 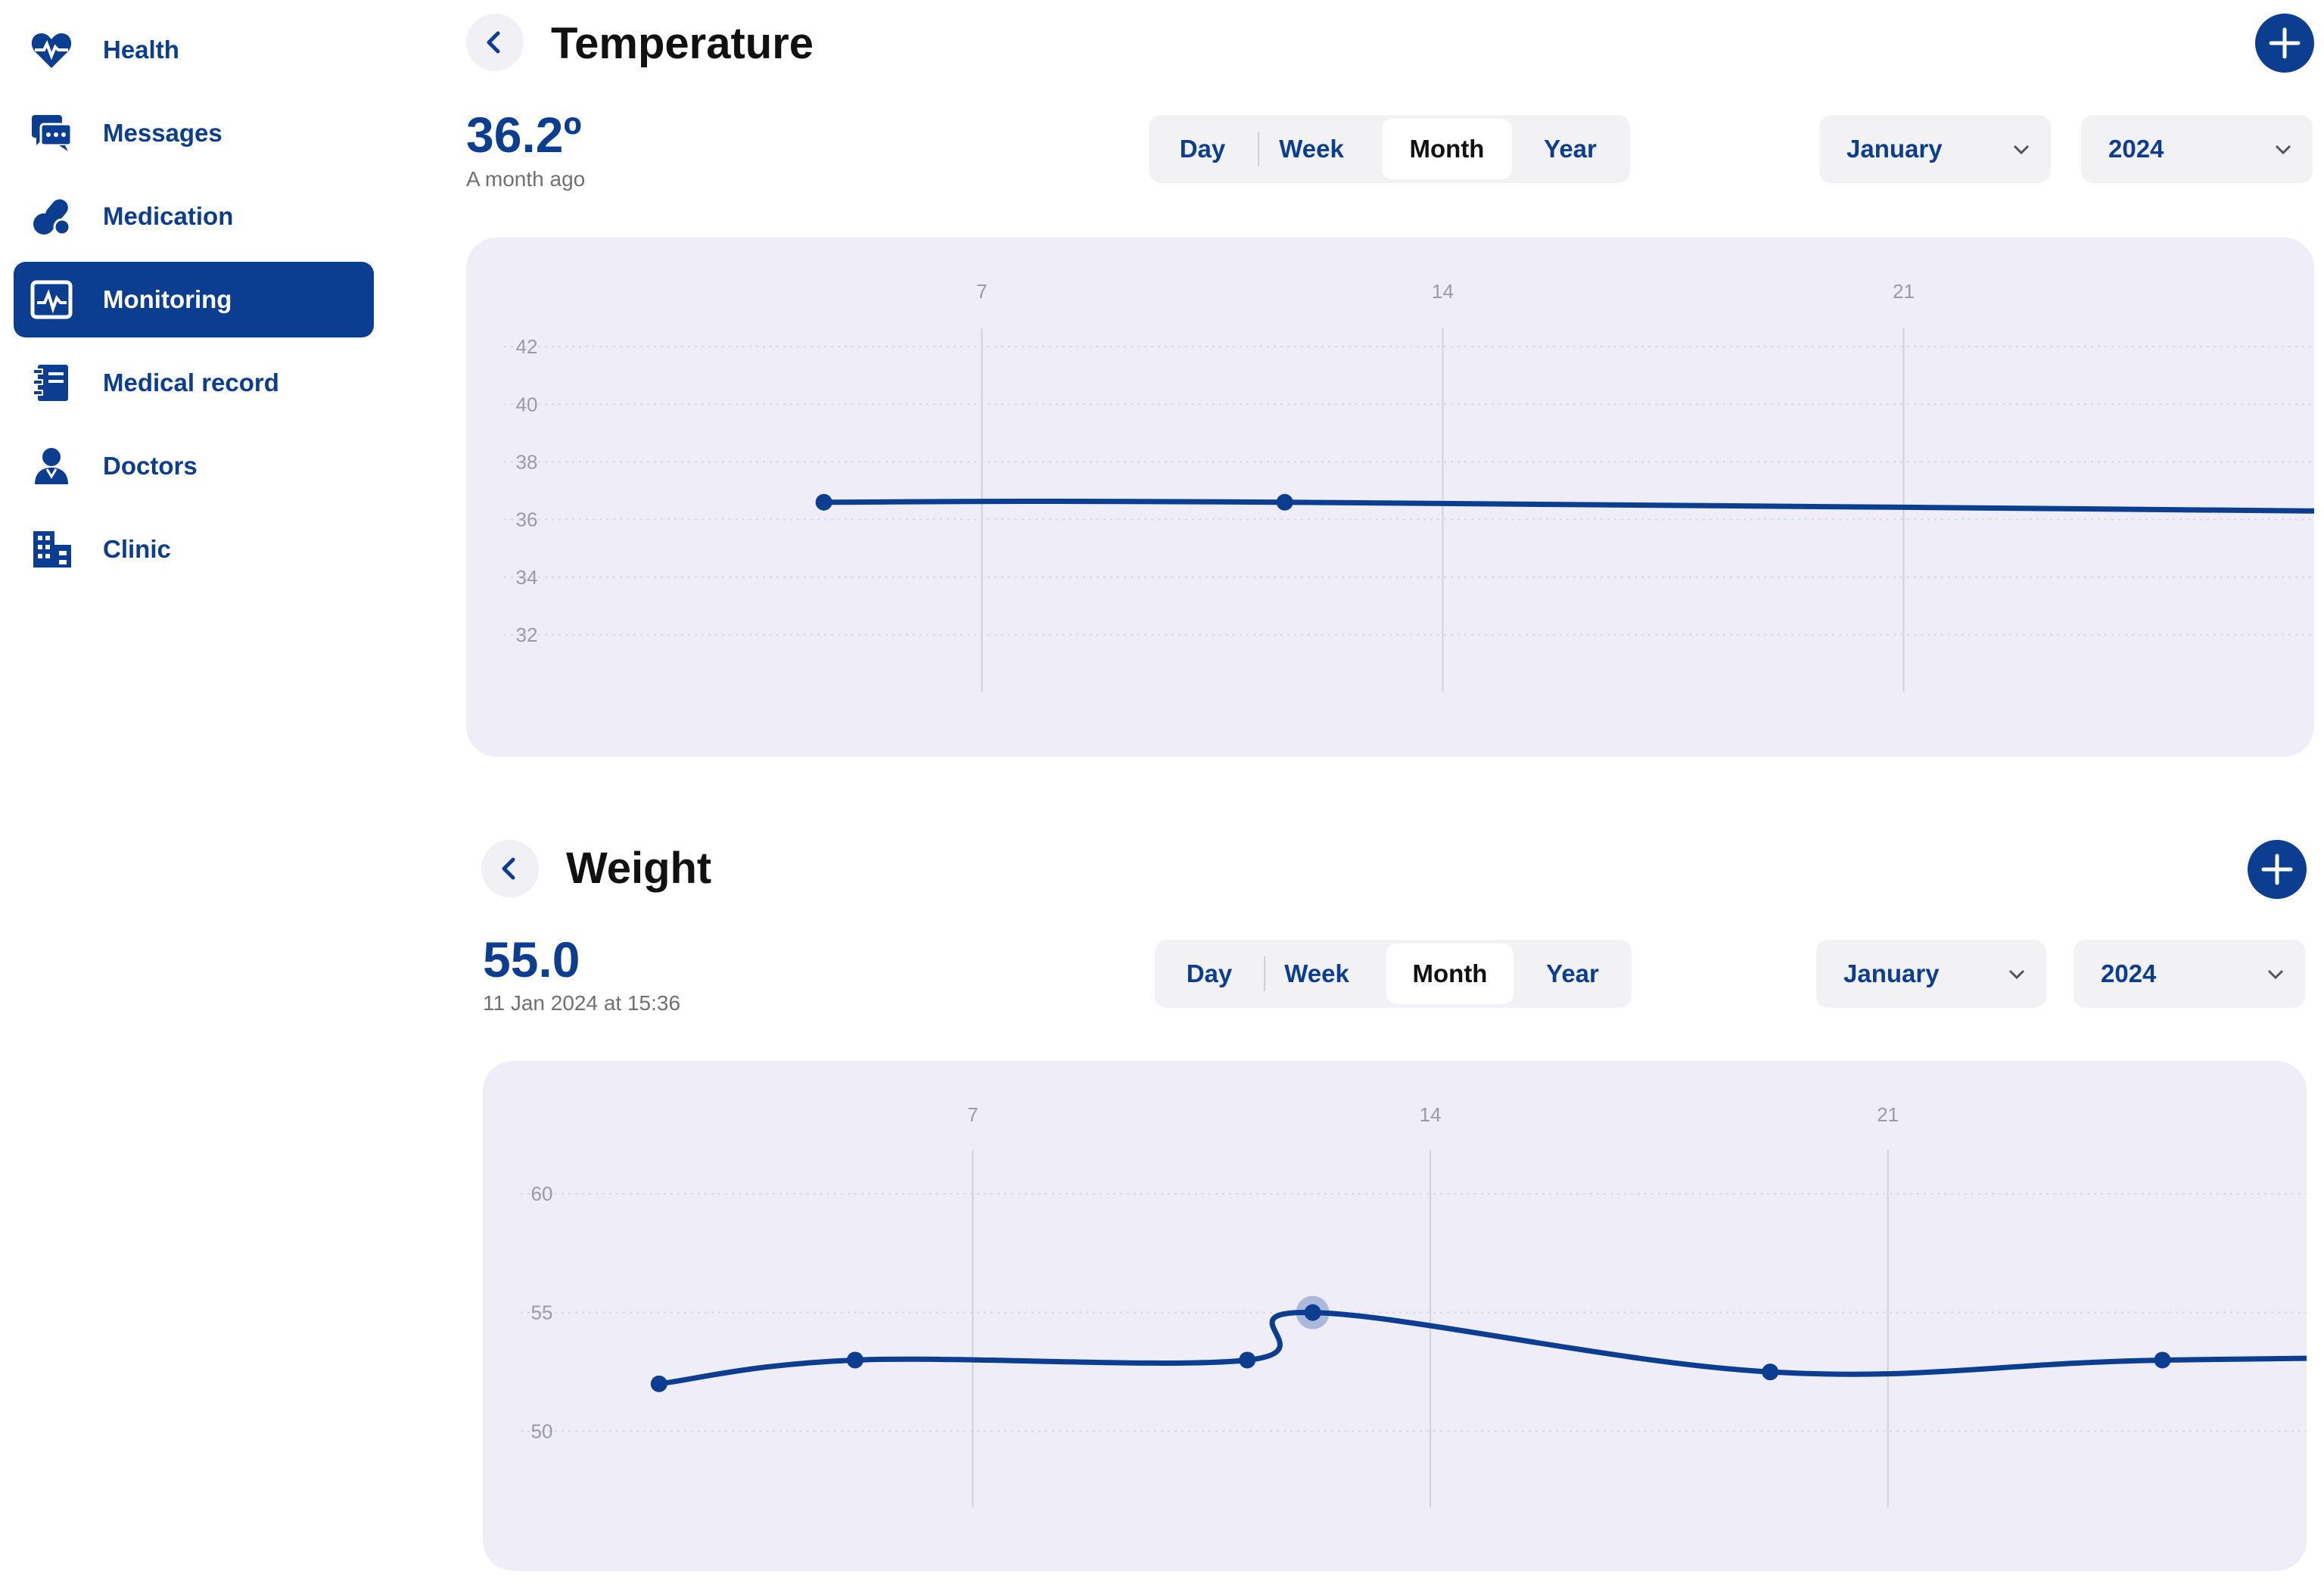 What do you see at coordinates (527, 577) in the screenshot?
I see `y-tick-label: 34` at bounding box center [527, 577].